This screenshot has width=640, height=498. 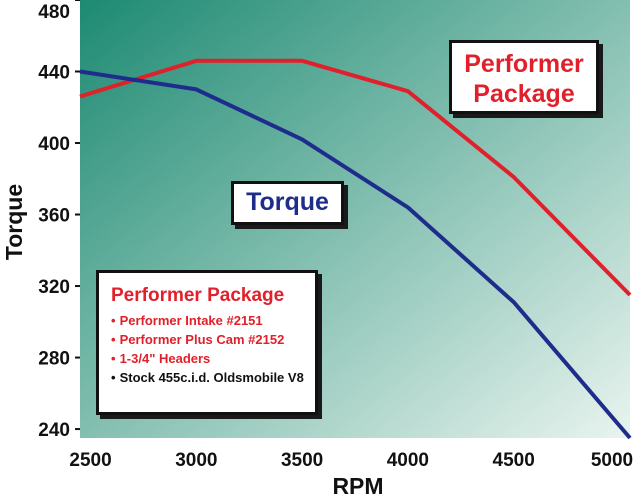 What do you see at coordinates (196, 460) in the screenshot?
I see `x-tick-label: 3000` at bounding box center [196, 460].